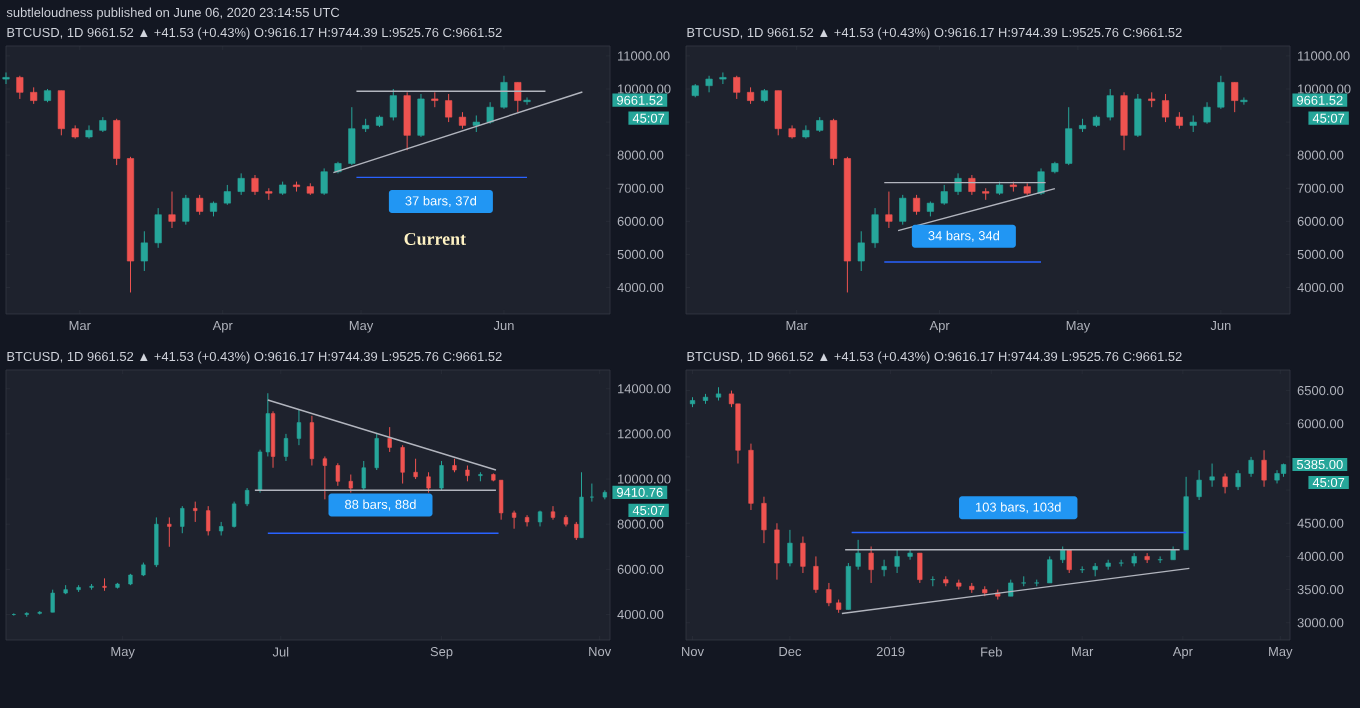 The width and height of the screenshot is (1360, 708). Describe the element at coordinates (435, 238) in the screenshot. I see `annotation: Current` at that location.